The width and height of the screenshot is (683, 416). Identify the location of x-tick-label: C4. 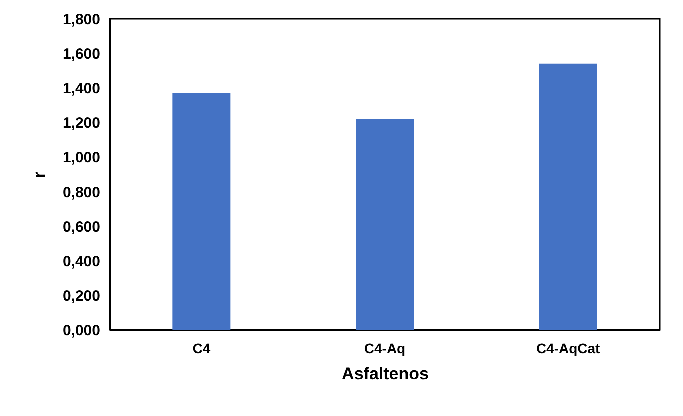
(201, 348).